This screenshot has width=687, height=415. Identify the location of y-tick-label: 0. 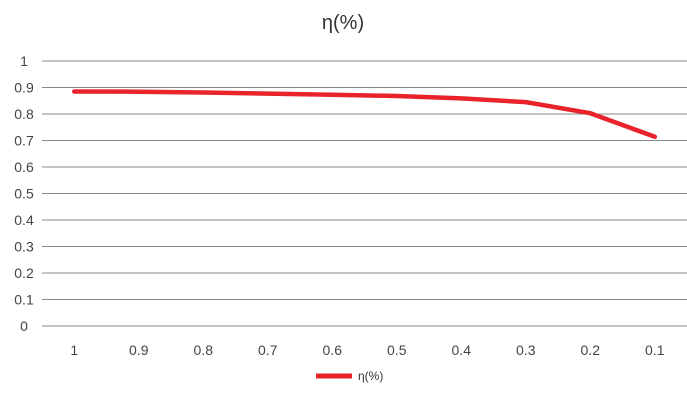
(24, 326).